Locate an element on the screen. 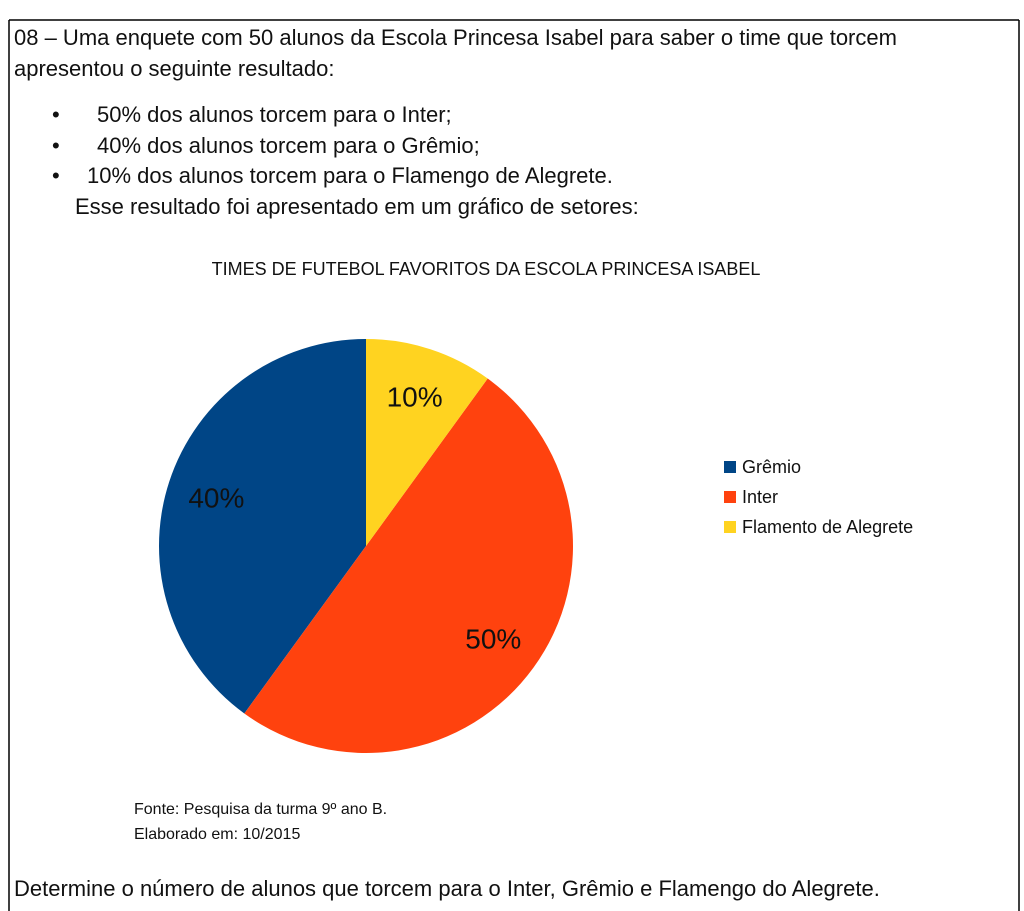  bullet-text: 40% dos alunos torcem para o Grêmio; is located at coordinates (288, 145).